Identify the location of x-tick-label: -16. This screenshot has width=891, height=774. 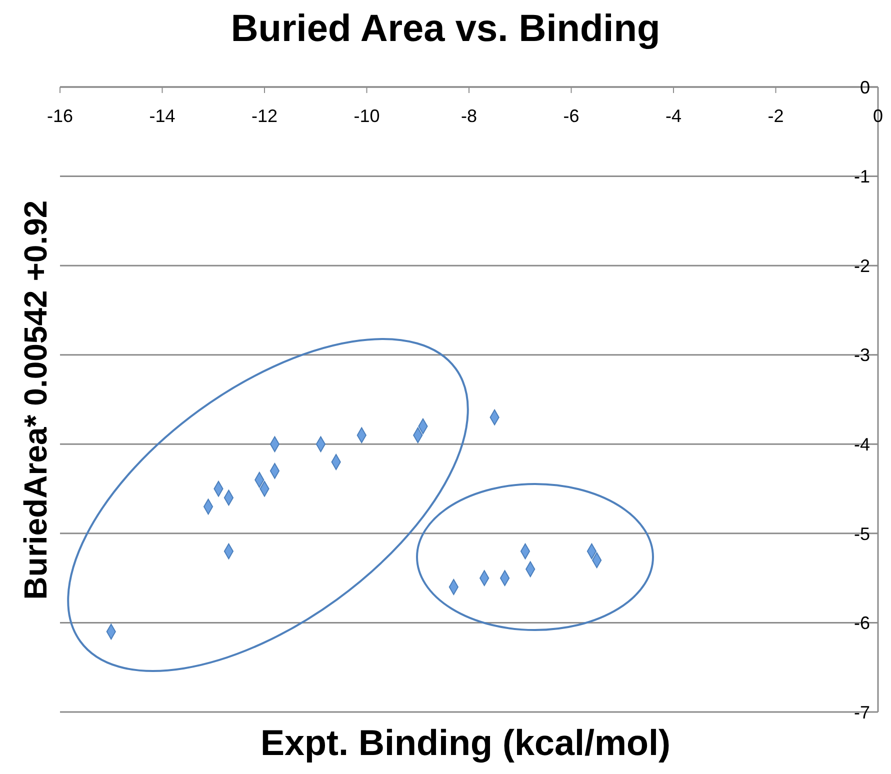
(60, 116).